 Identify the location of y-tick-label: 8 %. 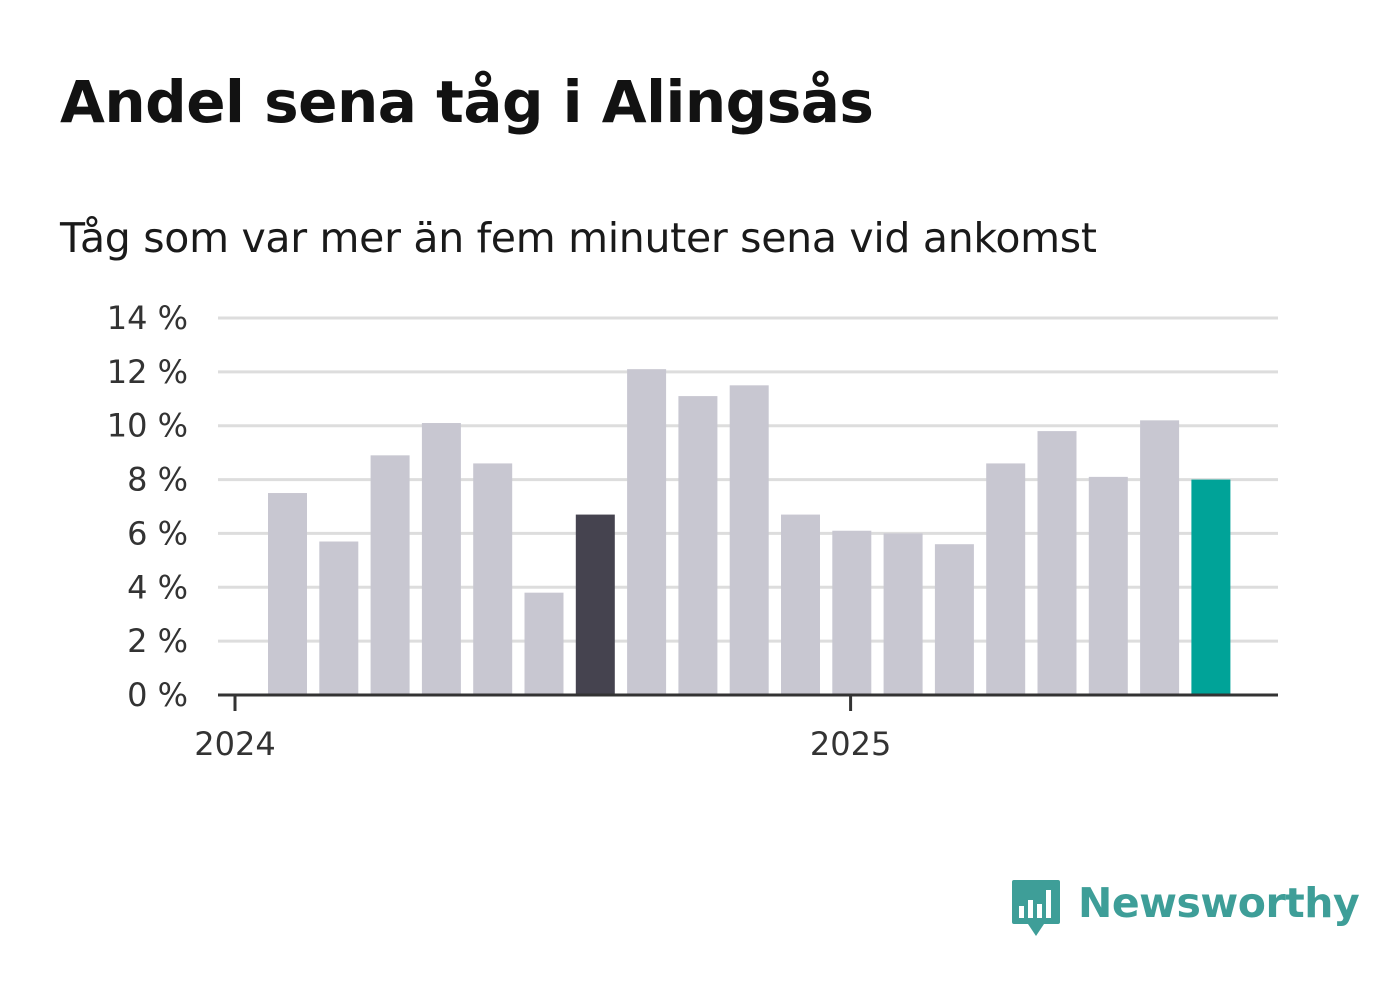
(157, 480).